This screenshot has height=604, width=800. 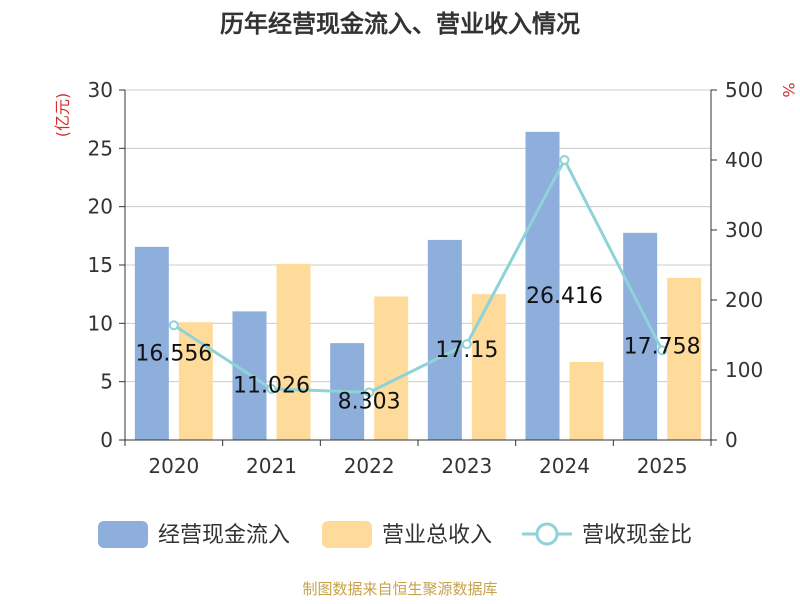 I want to click on left-axis-tick-label: 0, so click(x=106, y=440).